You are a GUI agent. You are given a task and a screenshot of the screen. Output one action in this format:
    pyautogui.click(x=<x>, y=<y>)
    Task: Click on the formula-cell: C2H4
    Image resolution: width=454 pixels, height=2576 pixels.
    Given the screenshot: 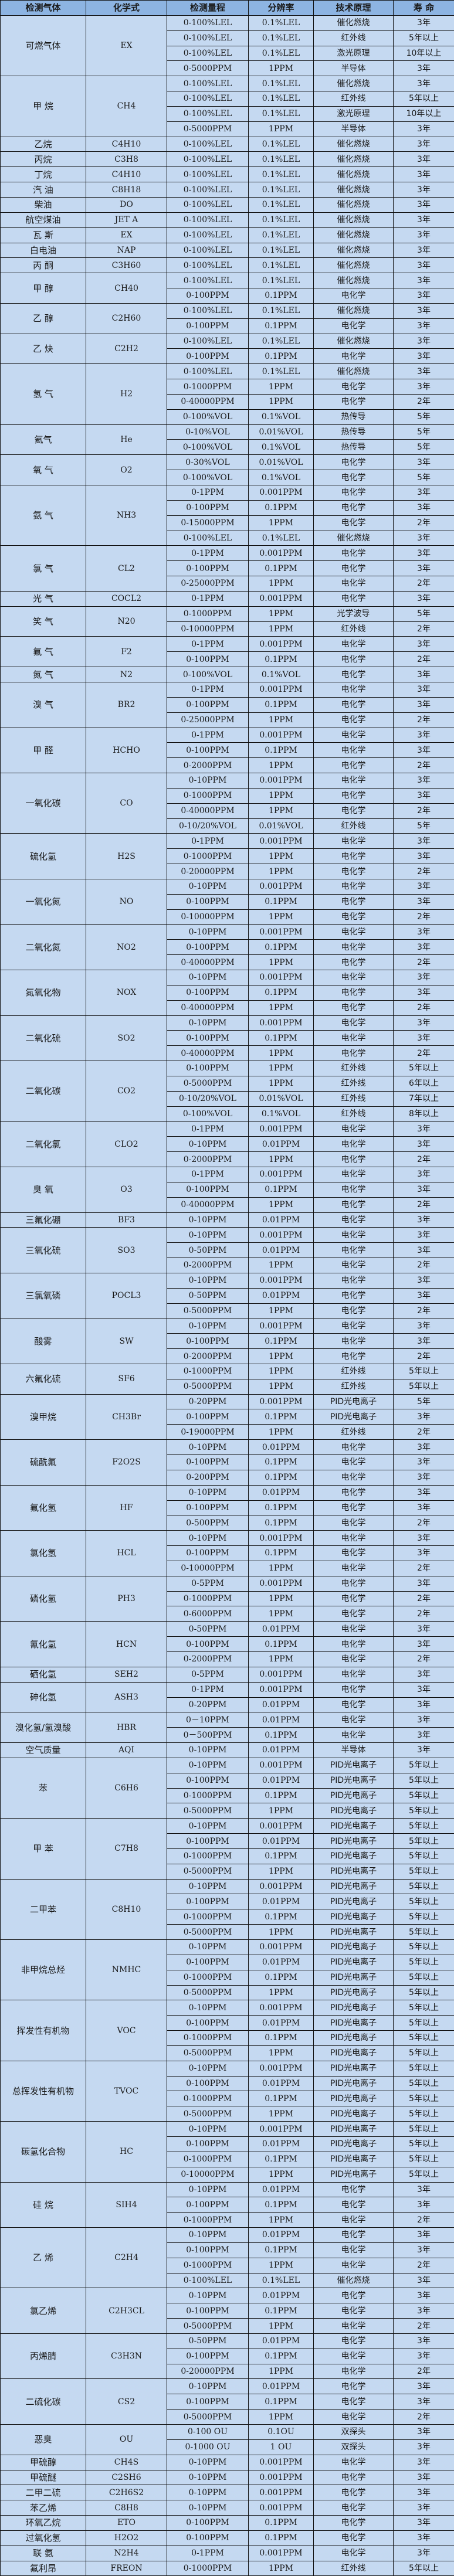 What is the action you would take?
    pyautogui.click(x=126, y=2258)
    